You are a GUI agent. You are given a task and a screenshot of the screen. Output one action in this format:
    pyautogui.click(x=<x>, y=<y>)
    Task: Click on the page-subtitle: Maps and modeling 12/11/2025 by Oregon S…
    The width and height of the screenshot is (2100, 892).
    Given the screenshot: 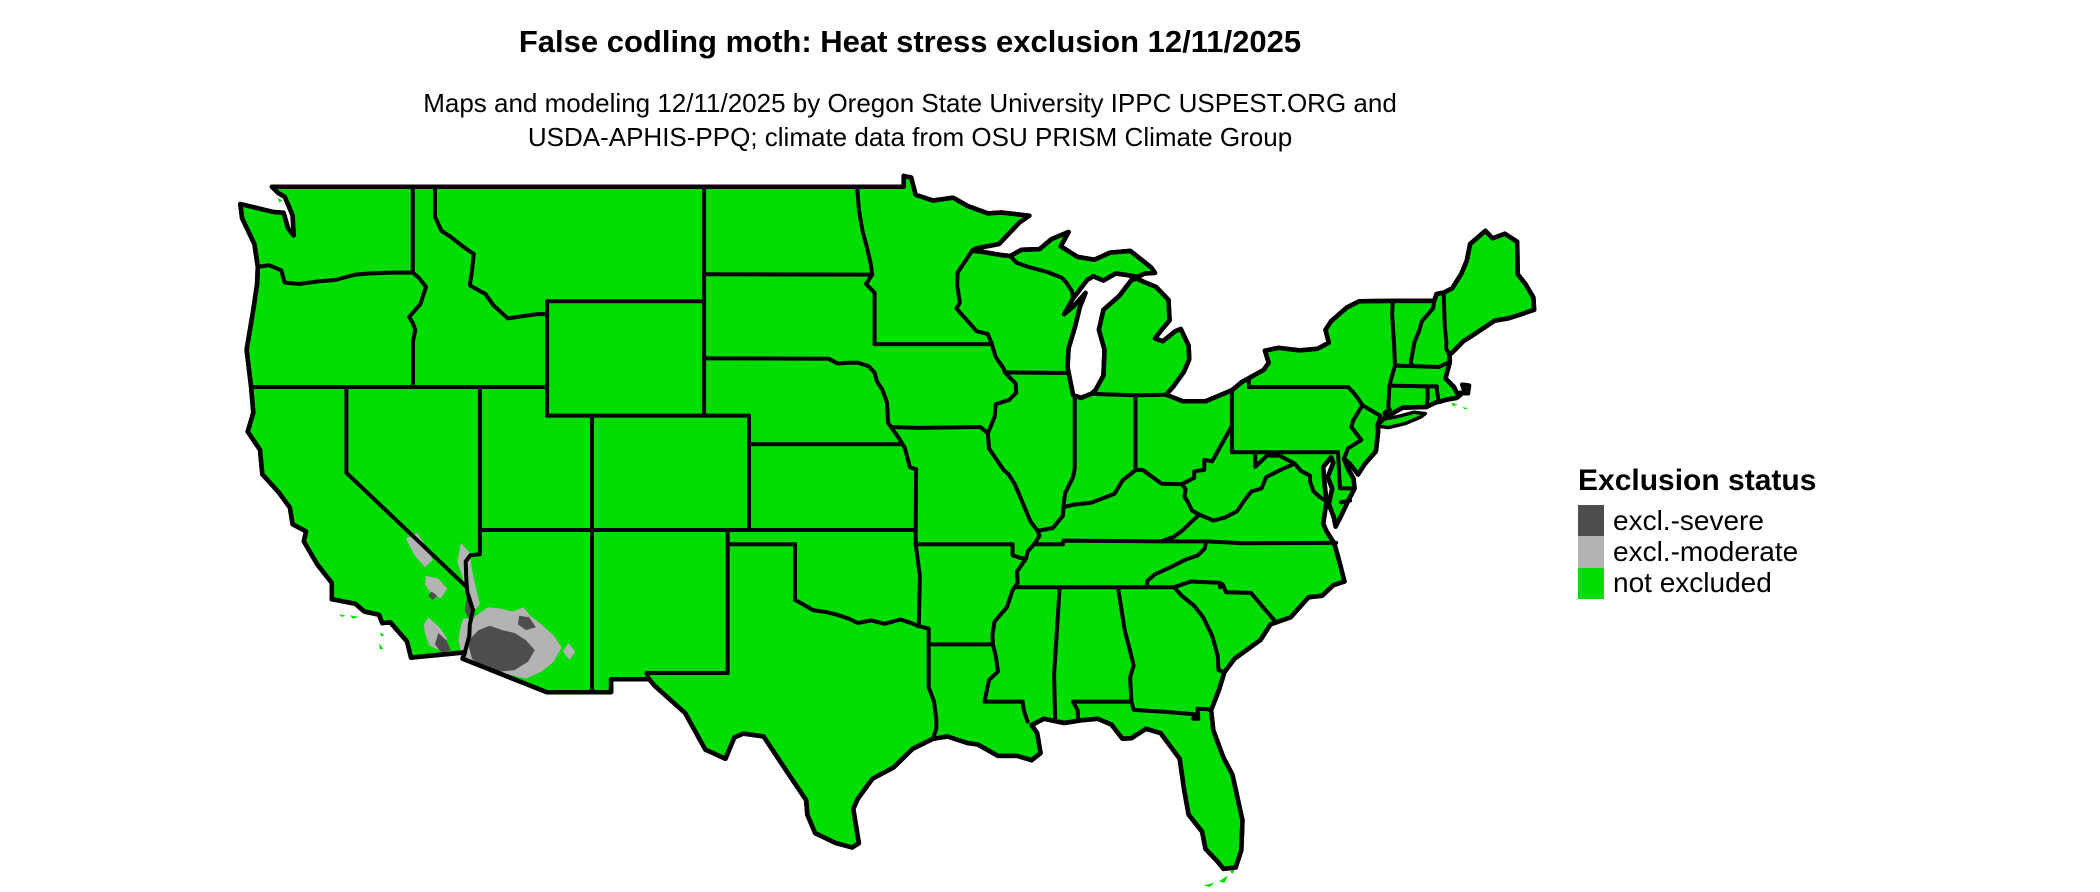 What is the action you would take?
    pyautogui.click(x=910, y=120)
    